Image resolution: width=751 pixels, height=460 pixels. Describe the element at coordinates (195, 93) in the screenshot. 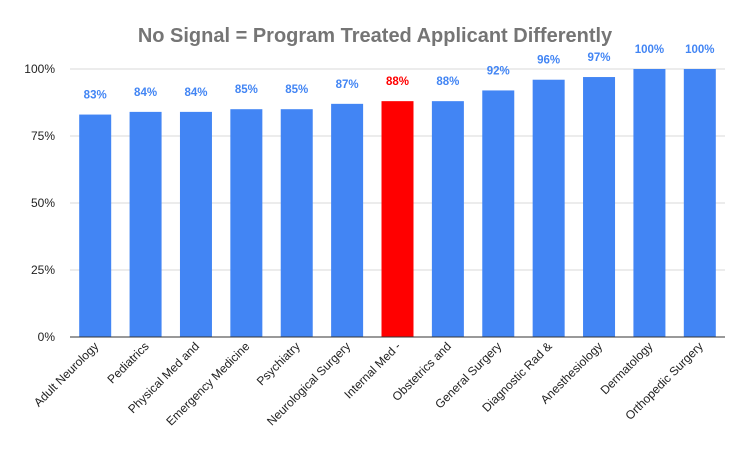

I see `data-label-2: 84%` at that location.